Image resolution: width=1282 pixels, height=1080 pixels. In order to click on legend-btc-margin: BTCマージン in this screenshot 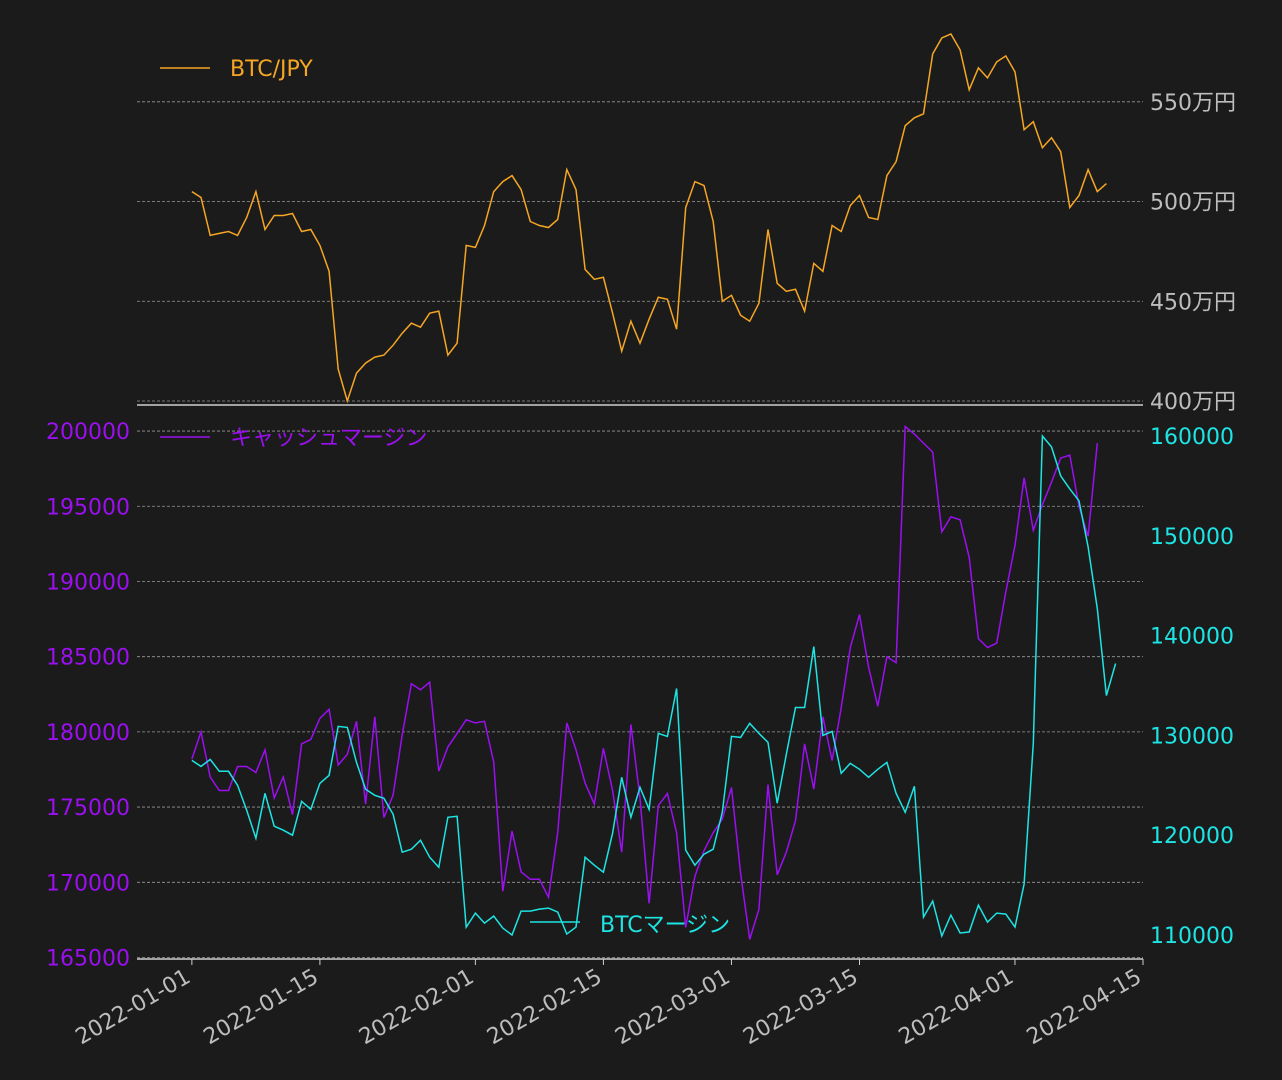, I will do `click(630, 925)`.